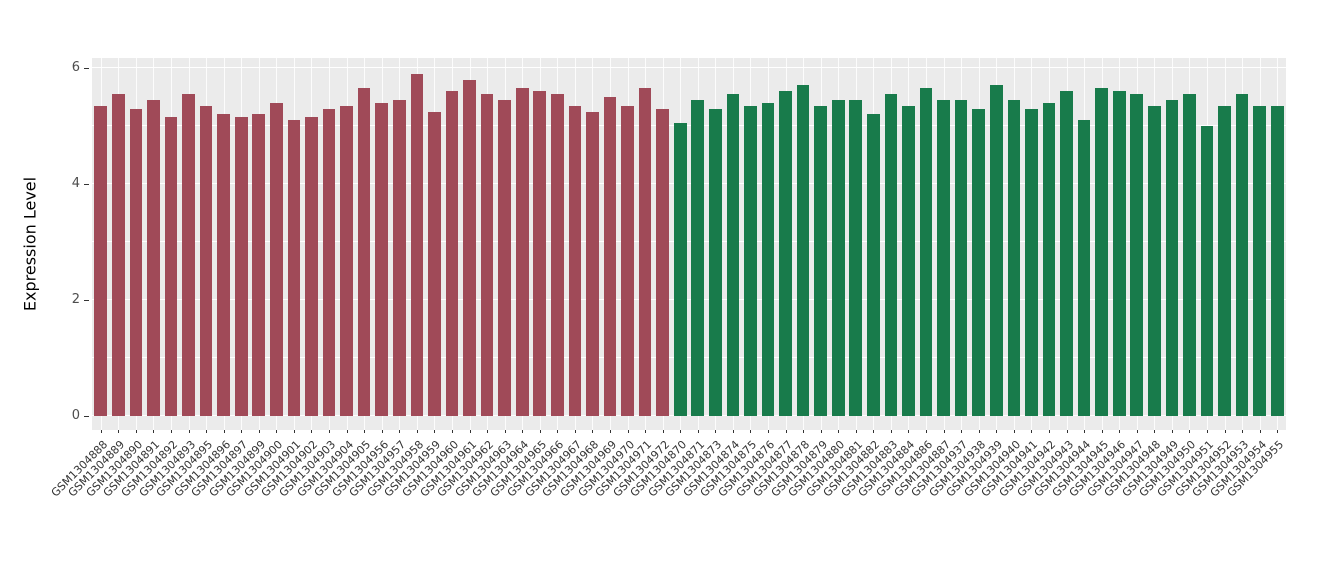 The image size is (1340, 580). What do you see at coordinates (75, 415) in the screenshot?
I see `y-tick-label: 0` at bounding box center [75, 415].